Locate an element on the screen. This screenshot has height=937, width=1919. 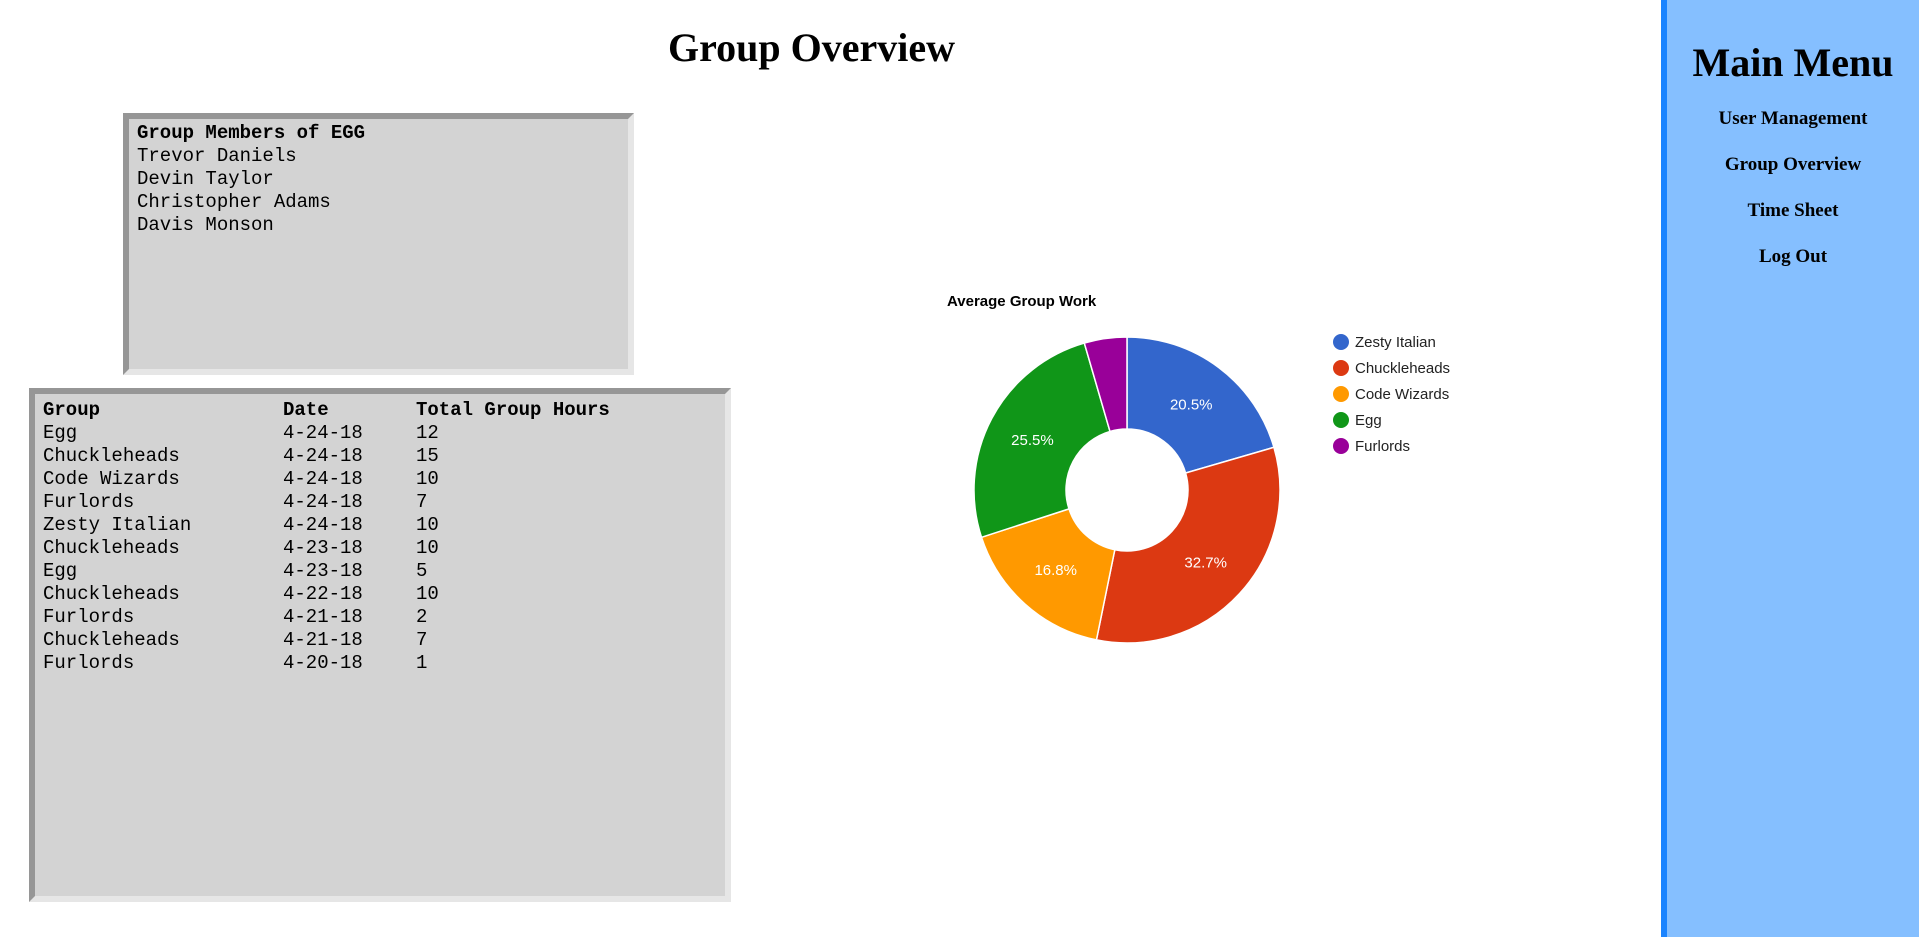
menu-item-log-out: Log Out is located at coordinates (1793, 256).